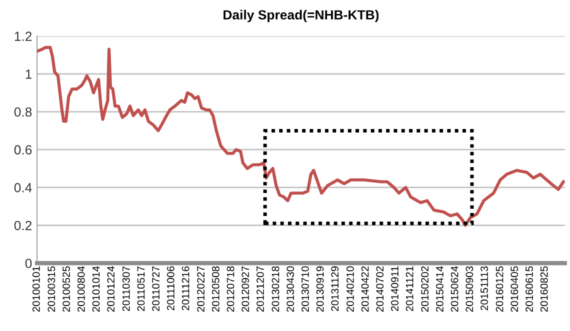  Describe the element at coordinates (440, 289) in the screenshot. I see `x-tick-label: 20150414` at that location.